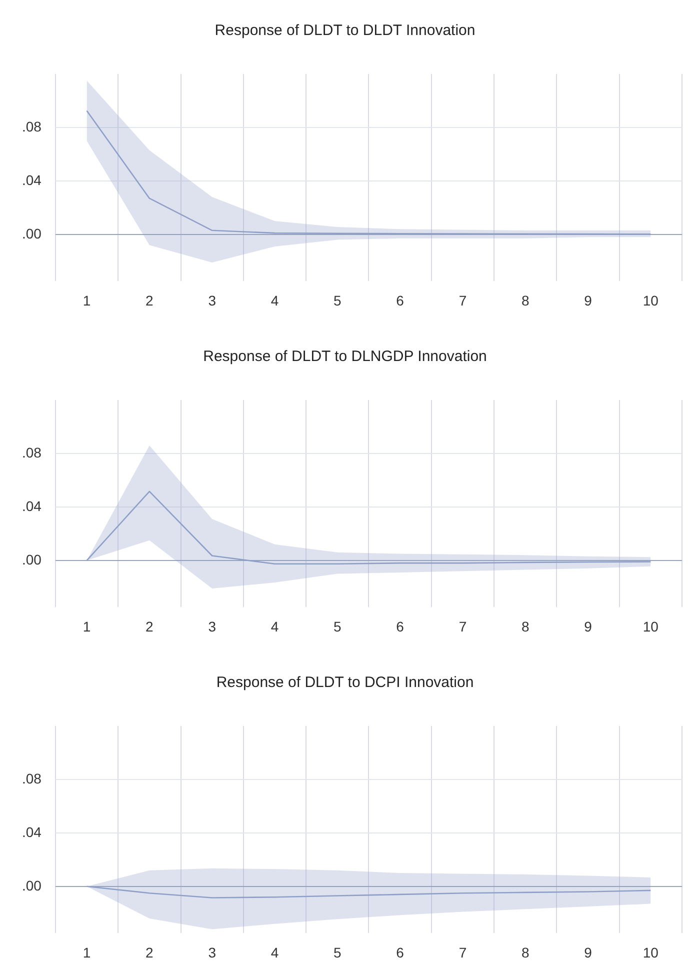  Describe the element at coordinates (345, 683) in the screenshot. I see `chart-title: Response of DLDT to DCPI Innovation` at that location.